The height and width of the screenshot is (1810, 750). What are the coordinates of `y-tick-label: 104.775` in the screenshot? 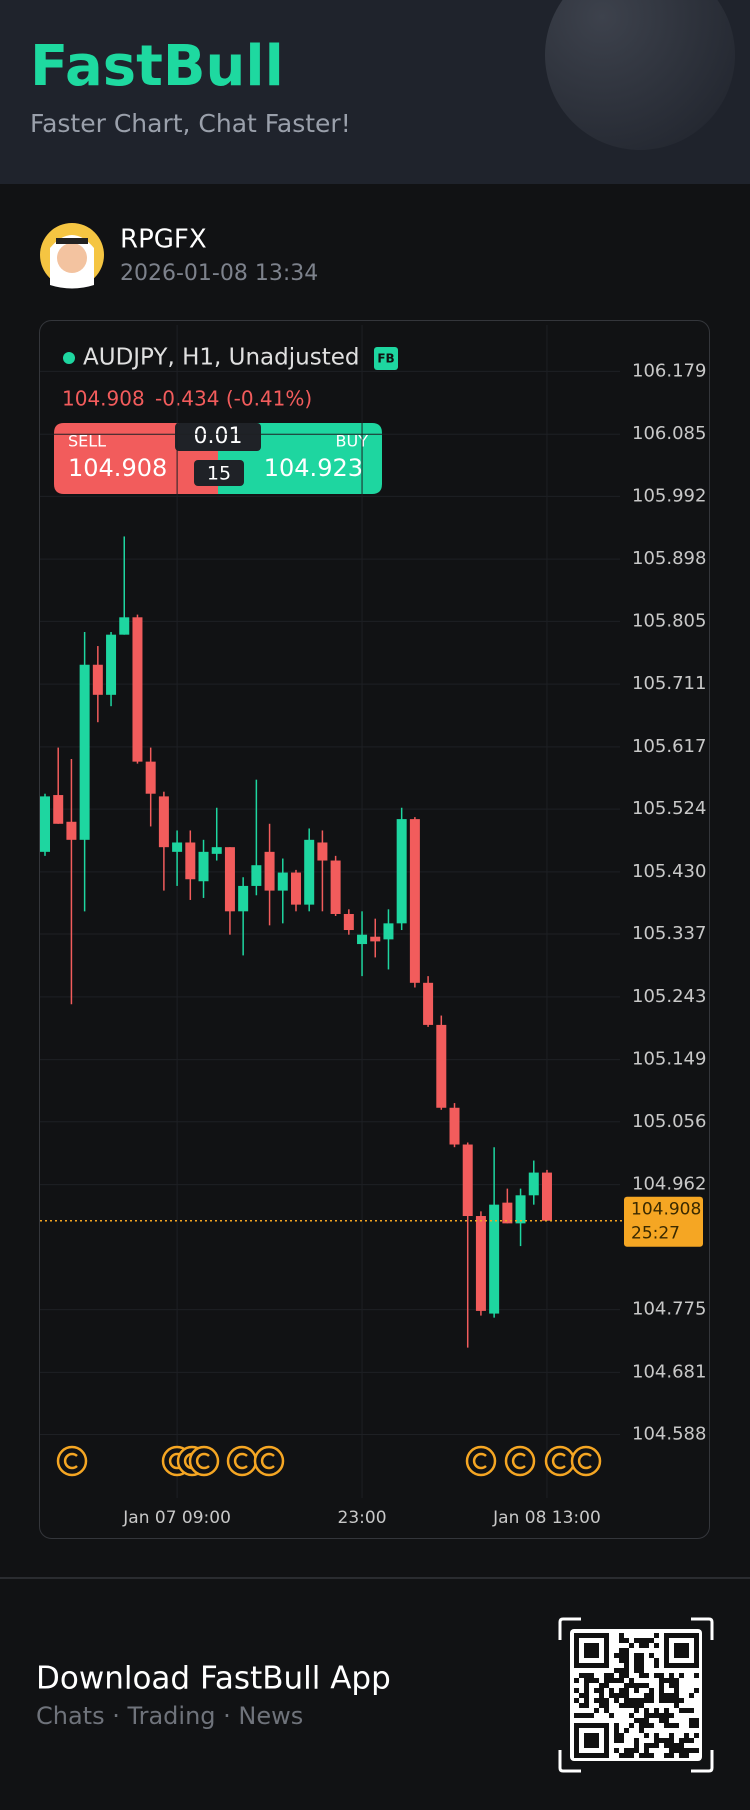 It's located at (669, 1309).